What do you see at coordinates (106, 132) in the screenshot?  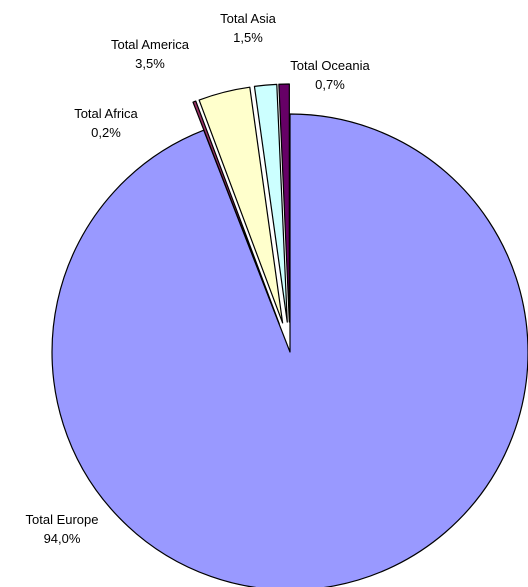 I see `data-label-value: 0,2%` at bounding box center [106, 132].